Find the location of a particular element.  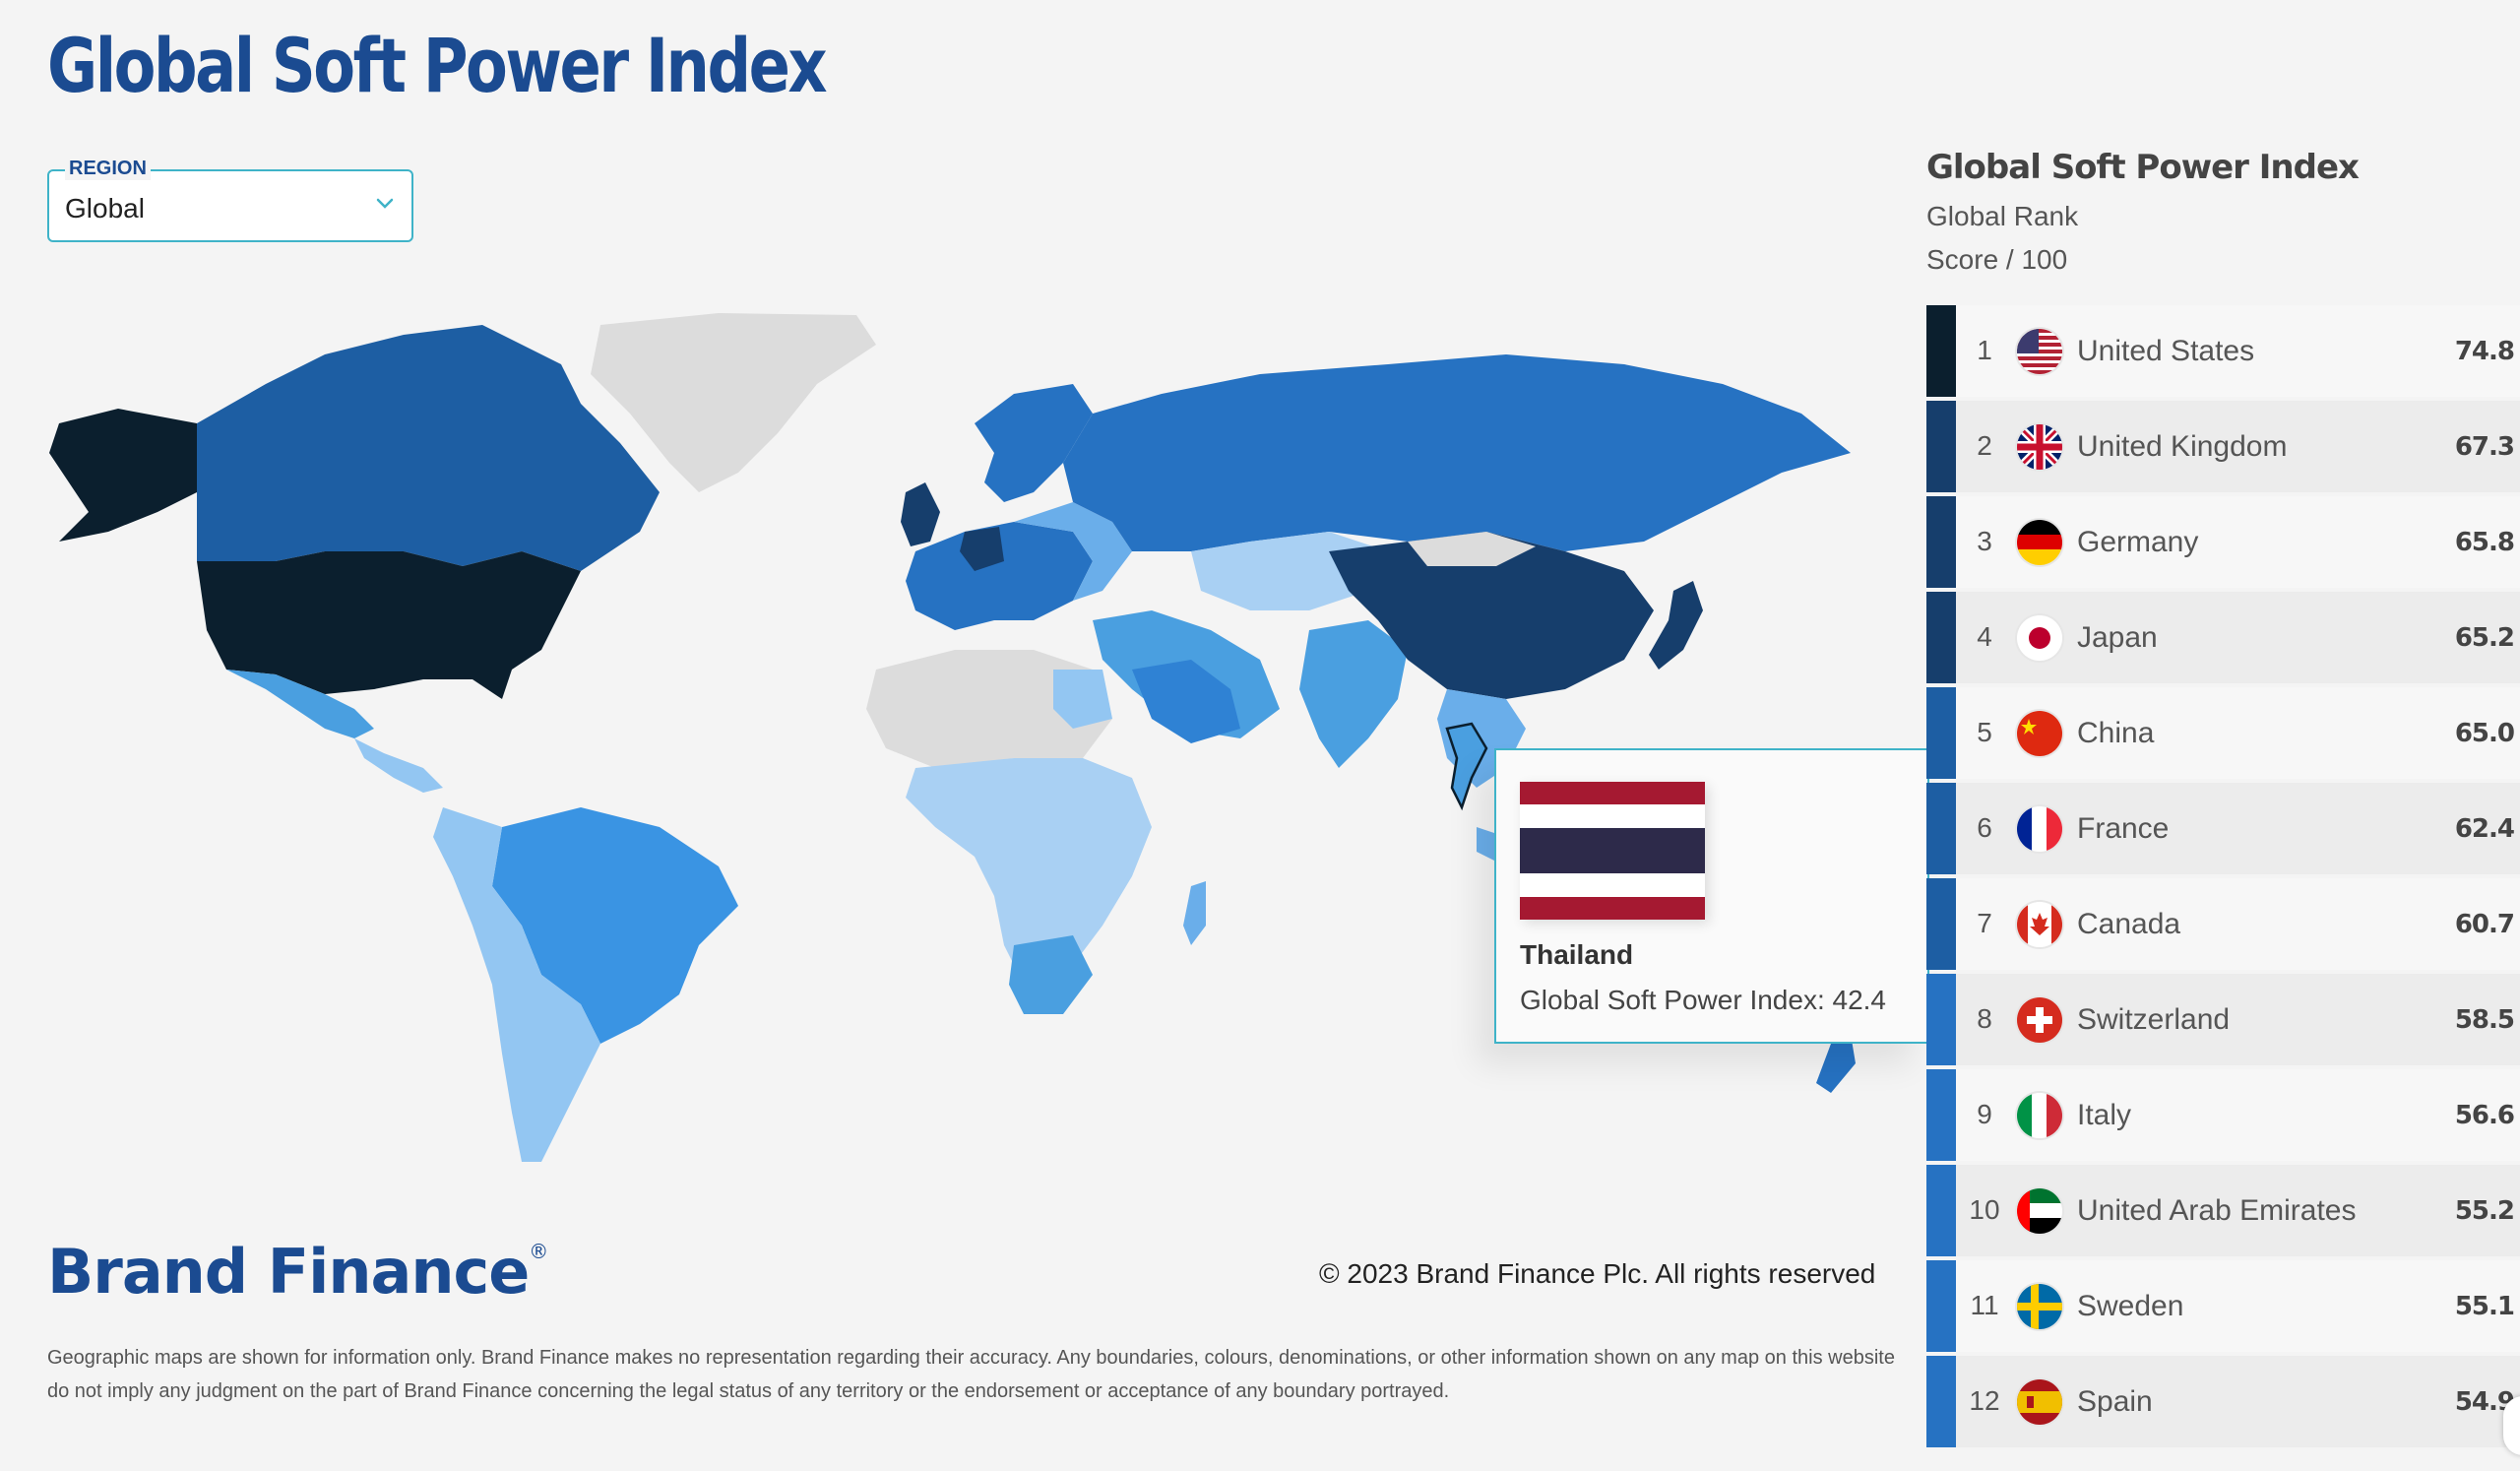

country-name: France is located at coordinates (2123, 828).